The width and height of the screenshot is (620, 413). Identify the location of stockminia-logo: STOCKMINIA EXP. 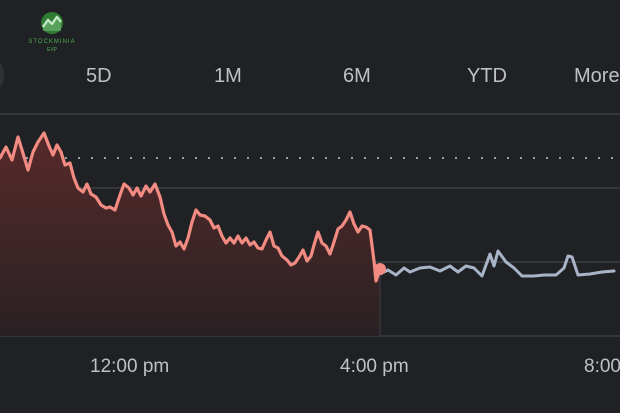
(52, 33).